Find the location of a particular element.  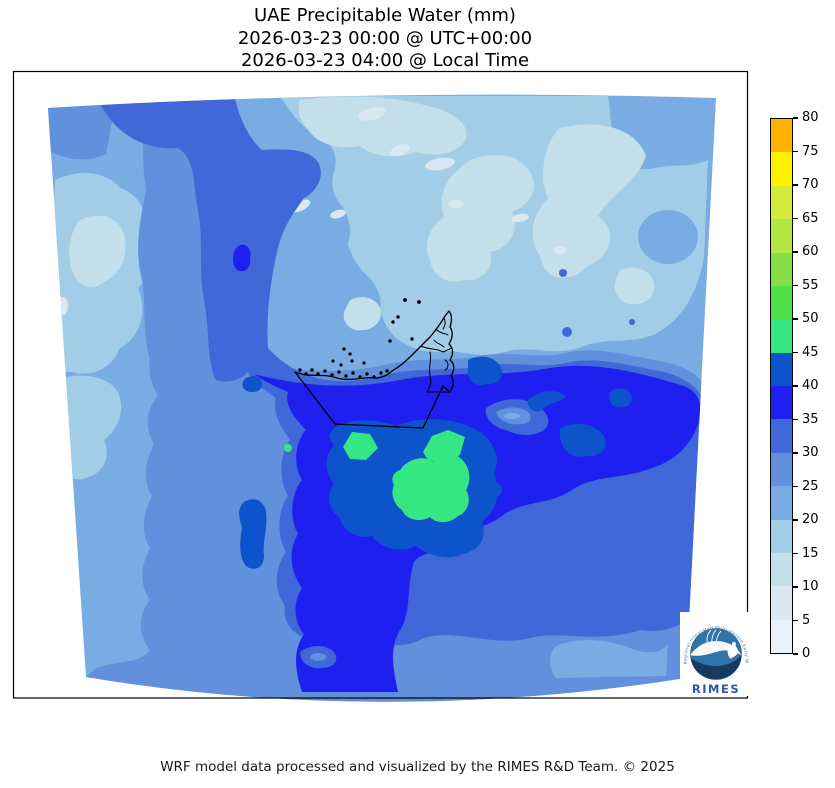

logo-mountain-wave-icon is located at coordinates (715, 648).